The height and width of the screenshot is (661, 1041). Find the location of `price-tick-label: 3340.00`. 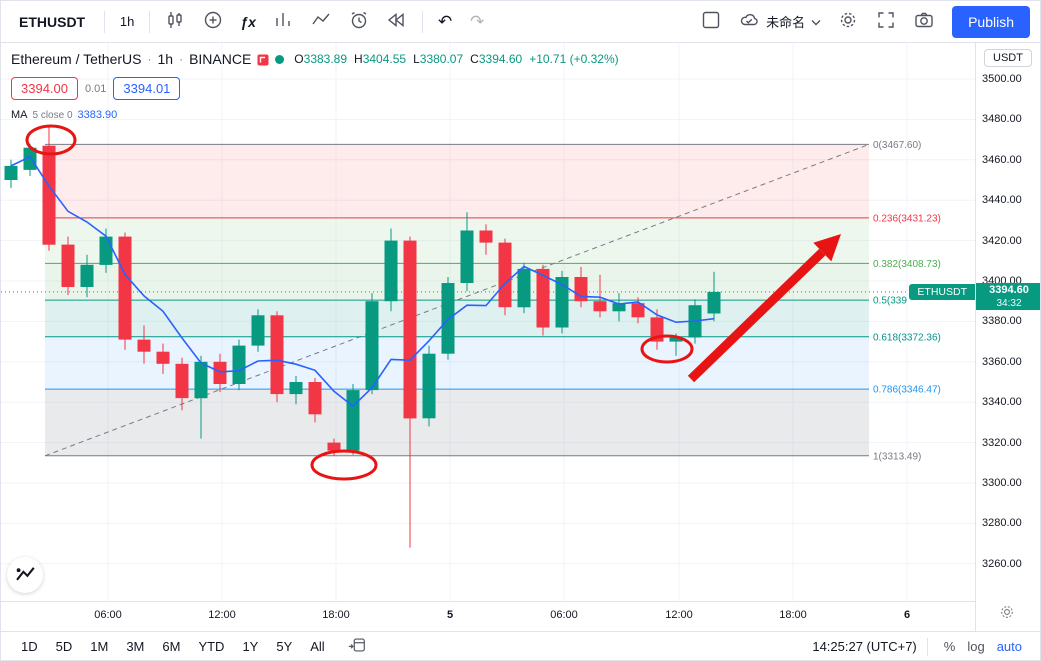

price-tick-label: 3340.00 is located at coordinates (1002, 402).